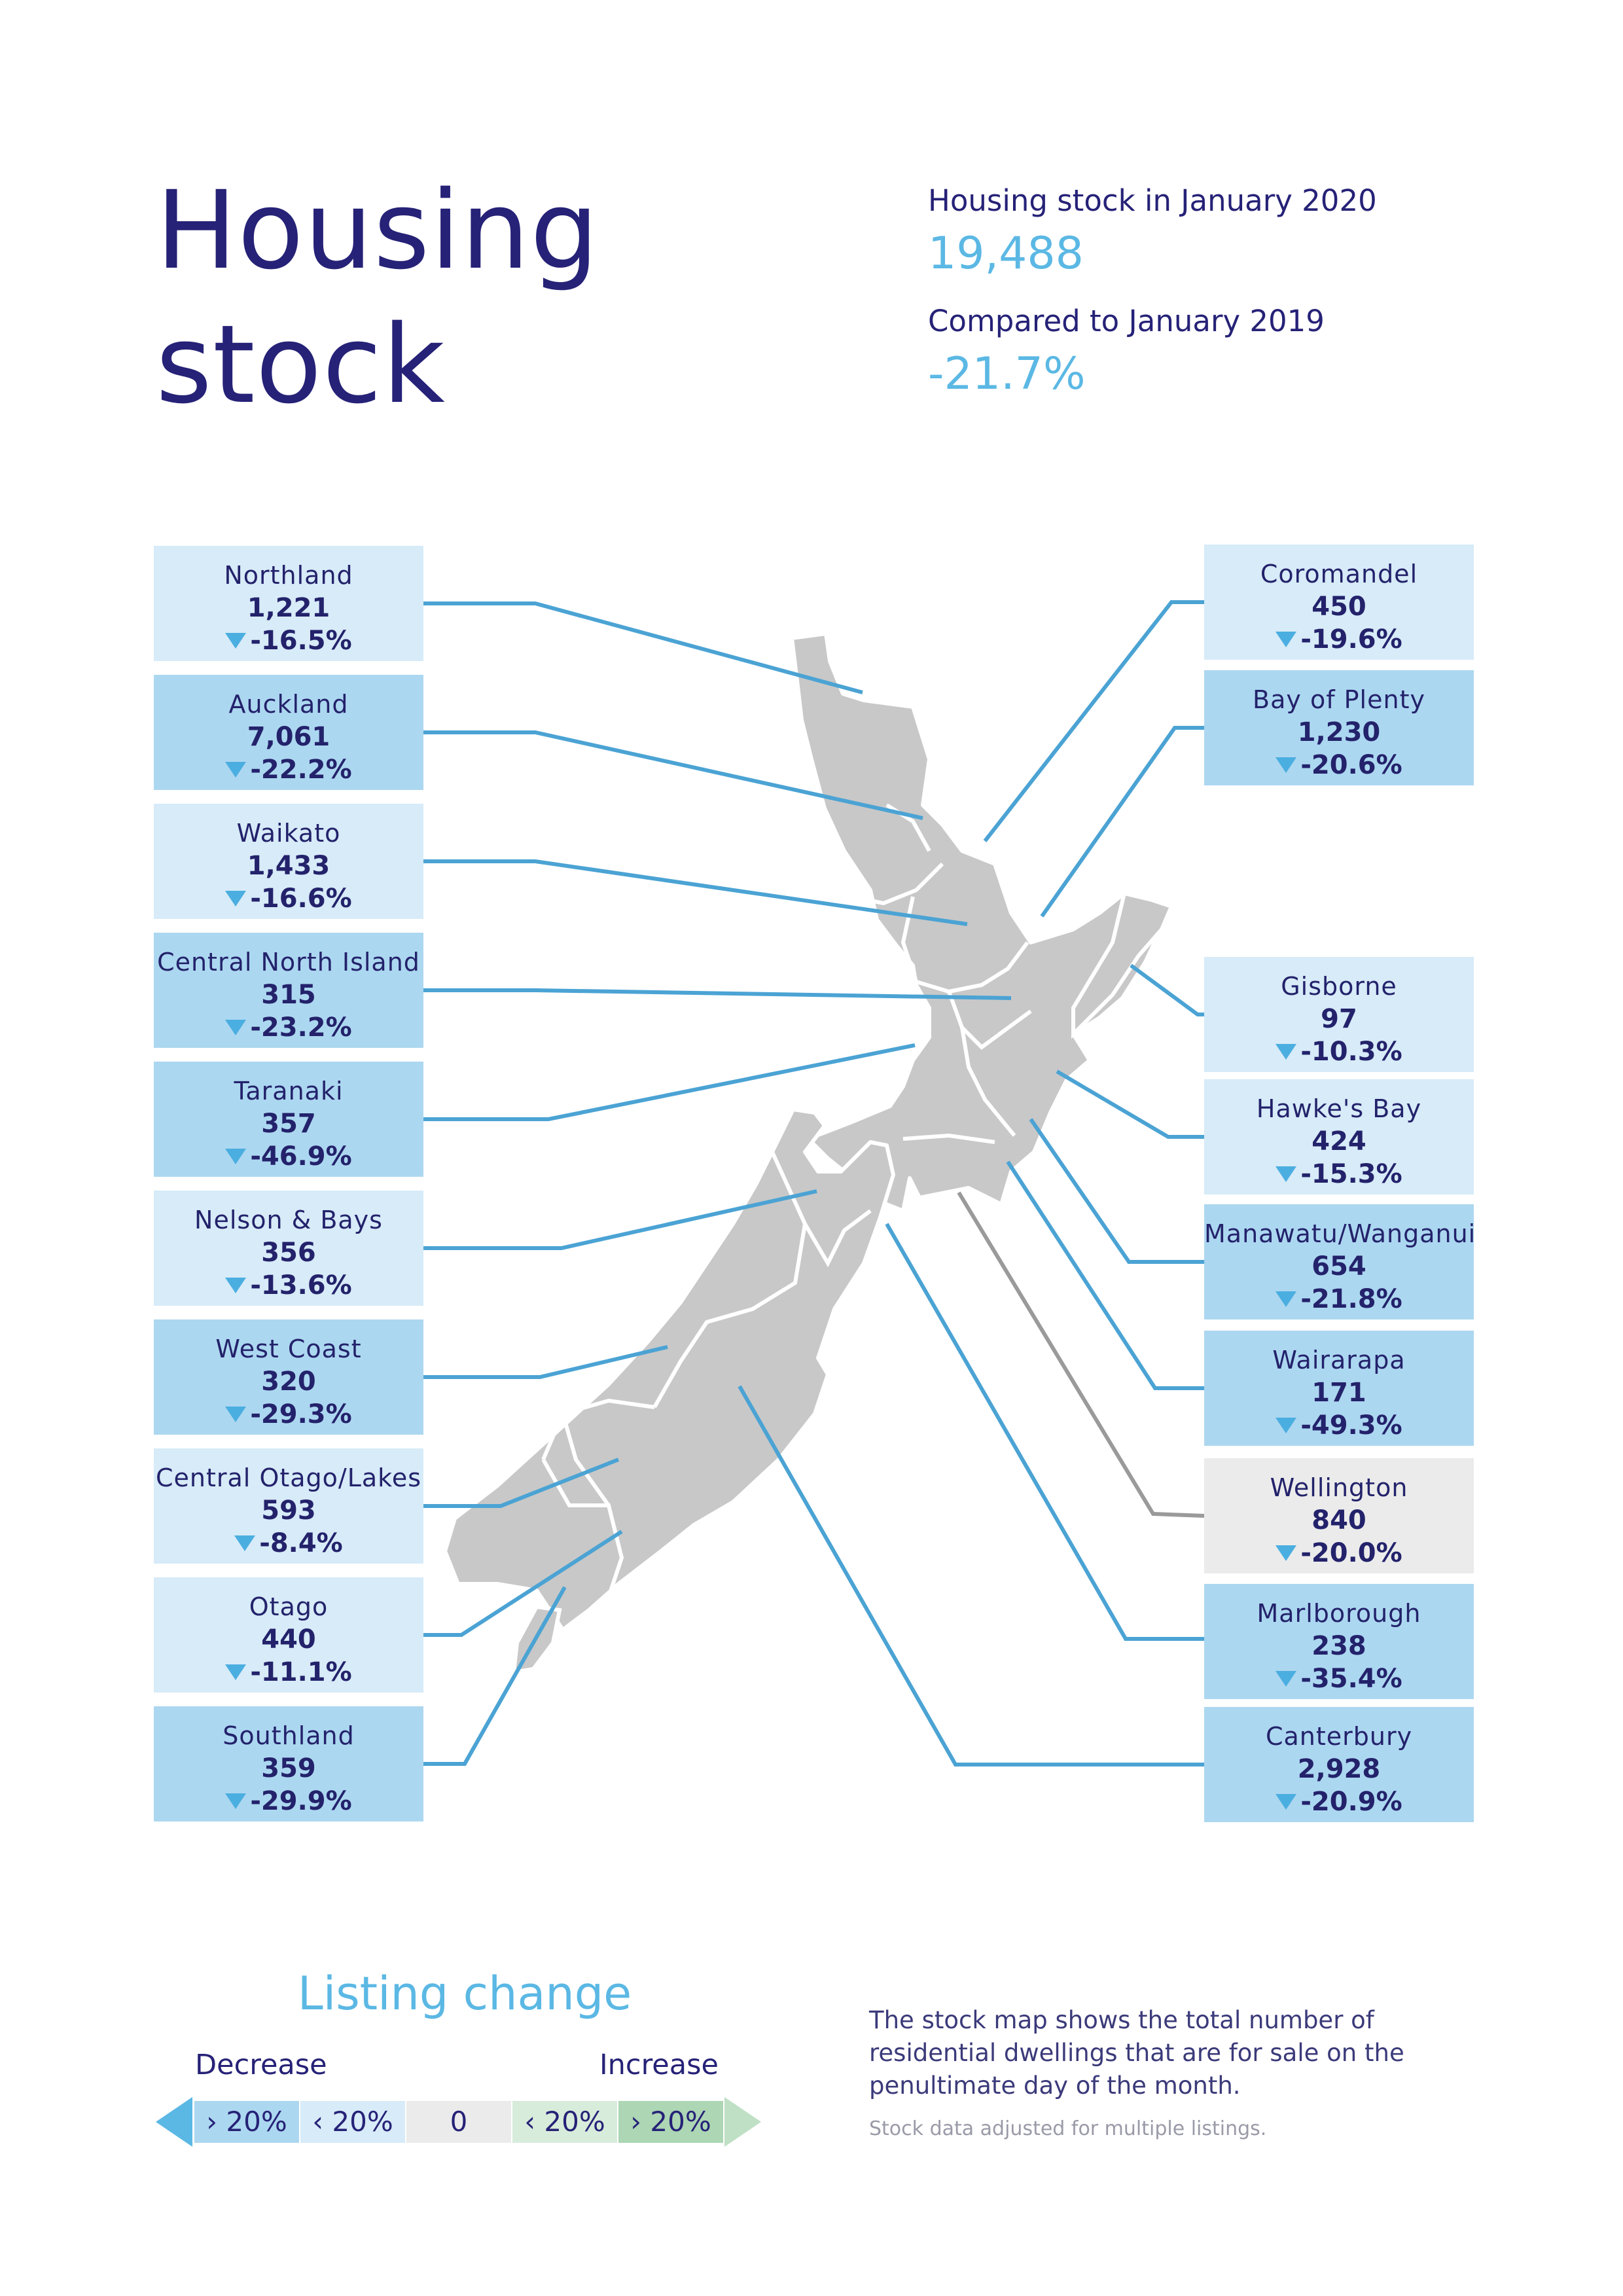  What do you see at coordinates (1339, 1360) in the screenshot?
I see `region-name: Wairarapa` at bounding box center [1339, 1360].